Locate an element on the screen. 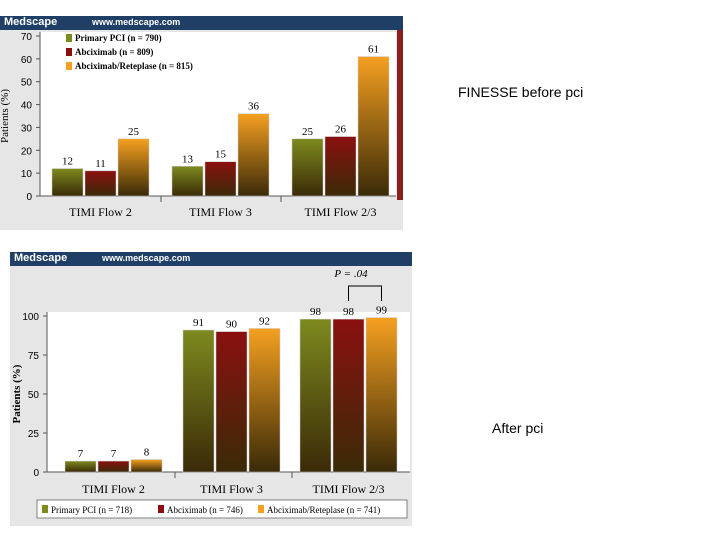  y-tick-label-25: 25 is located at coordinates (34, 434).